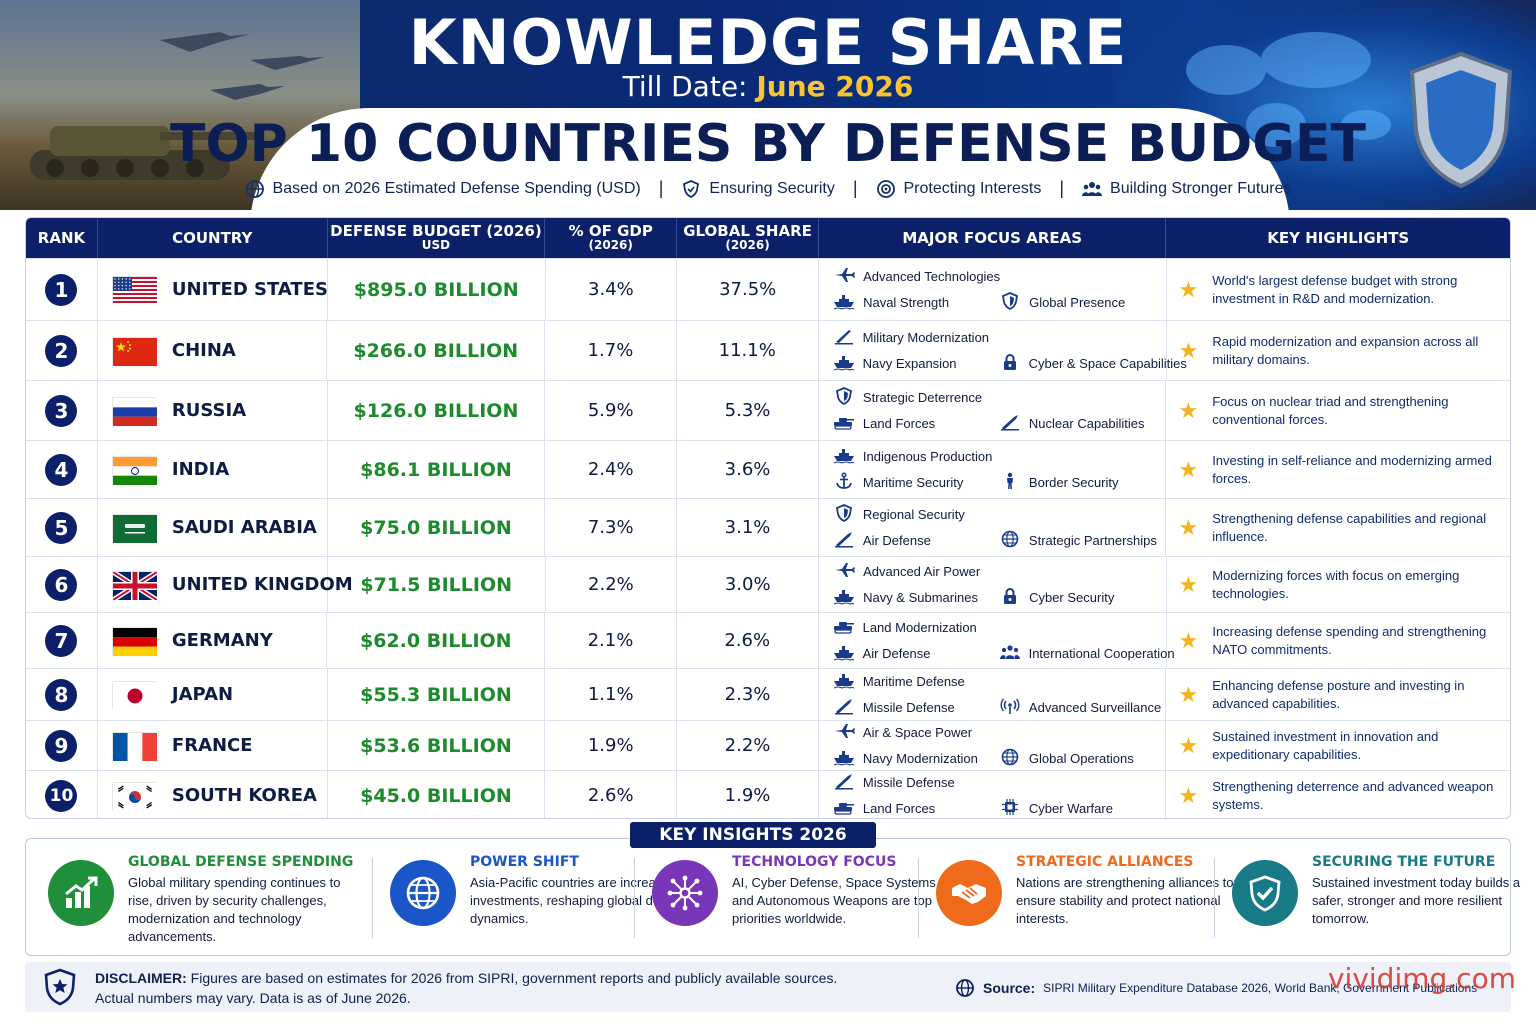 The height and width of the screenshot is (1024, 1536). What do you see at coordinates (437, 238) in the screenshot?
I see `header-budget: DEFENSE BUDGET (2026) USD` at bounding box center [437, 238].